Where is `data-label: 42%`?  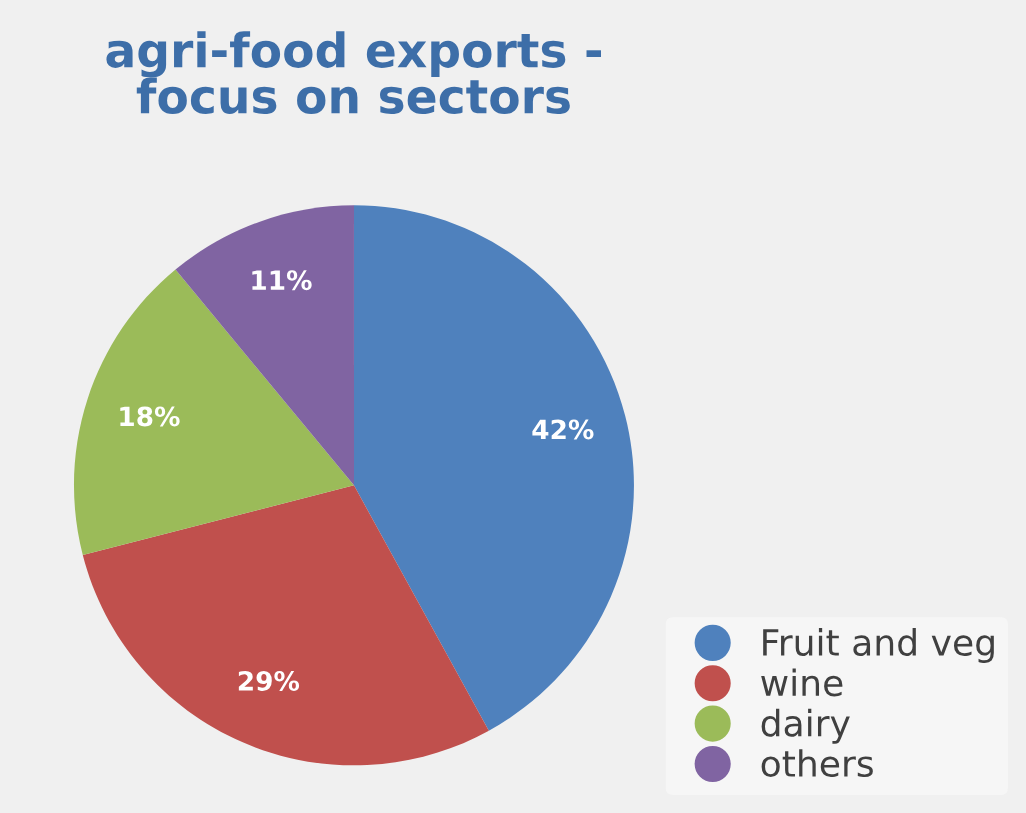 data-label: 42% is located at coordinates (563, 429).